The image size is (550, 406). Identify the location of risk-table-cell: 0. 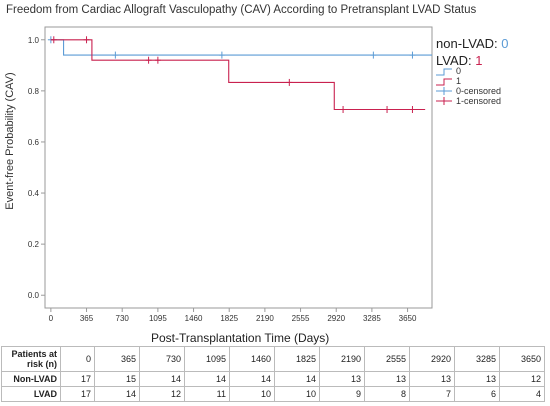
(77, 359).